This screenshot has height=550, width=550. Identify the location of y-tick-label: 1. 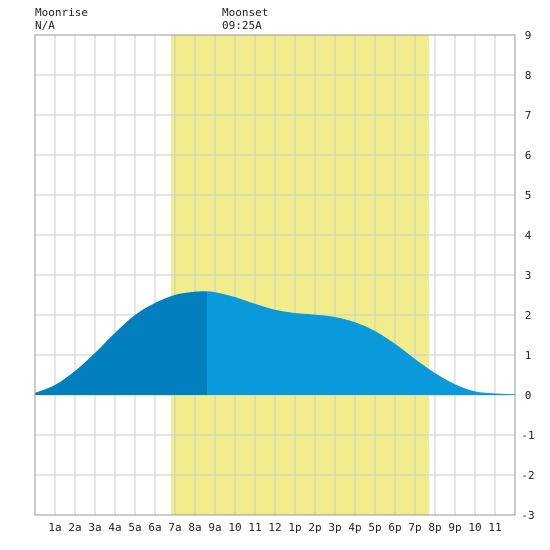
(528, 355).